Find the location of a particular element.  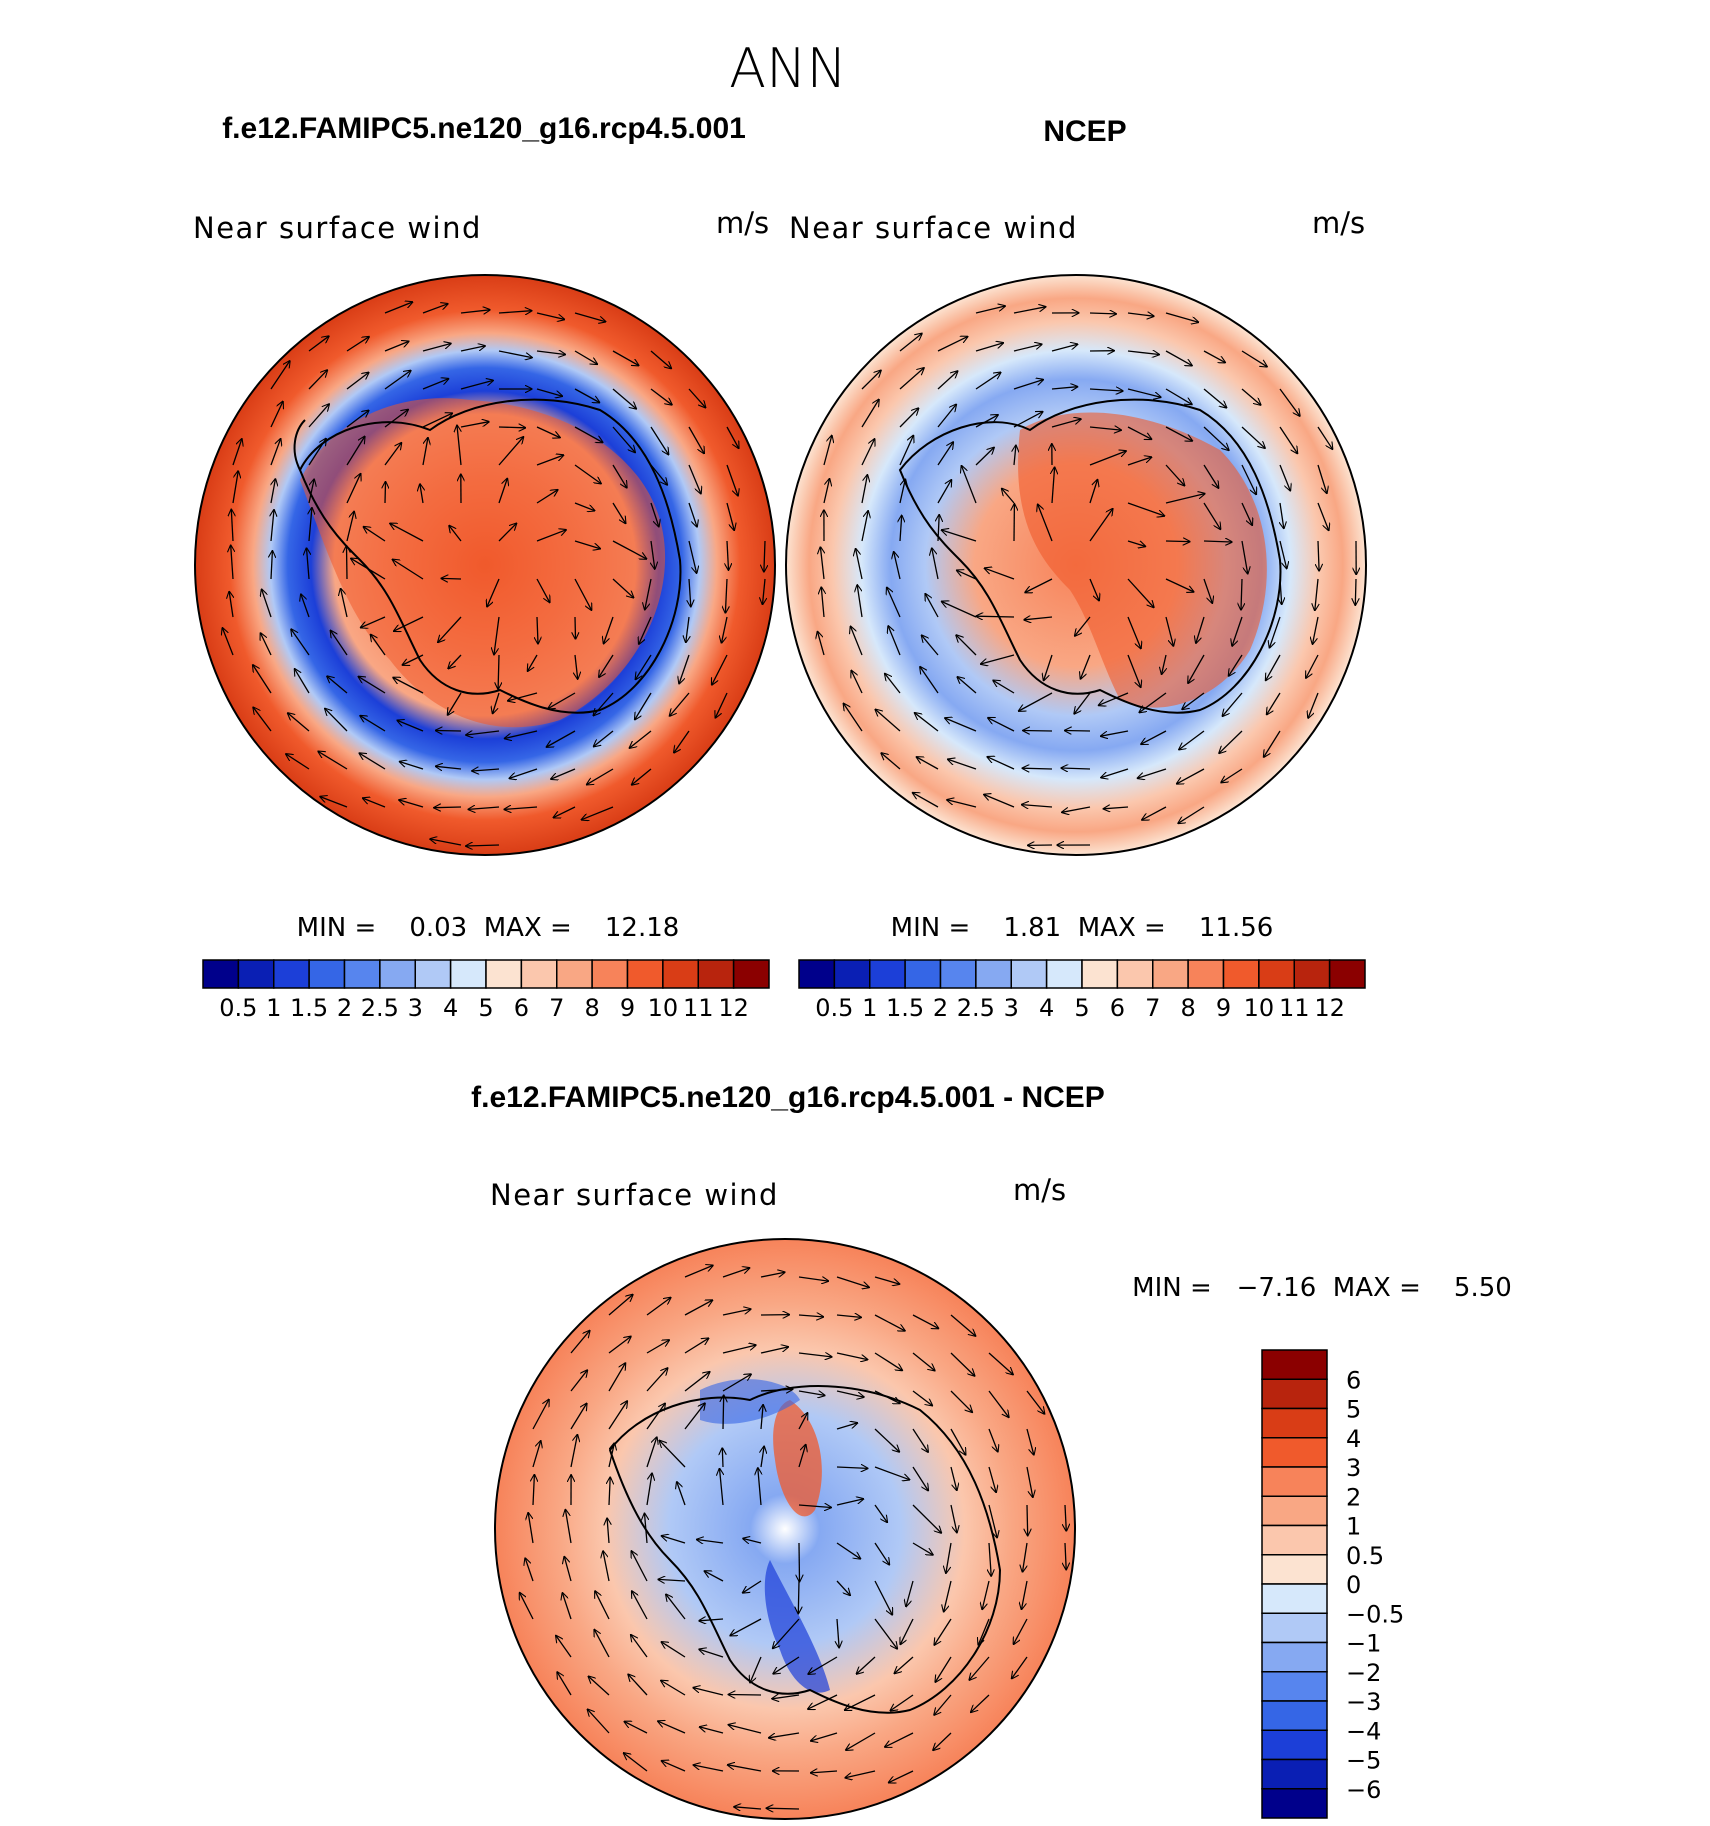

map-obs is located at coordinates (1076, 565).